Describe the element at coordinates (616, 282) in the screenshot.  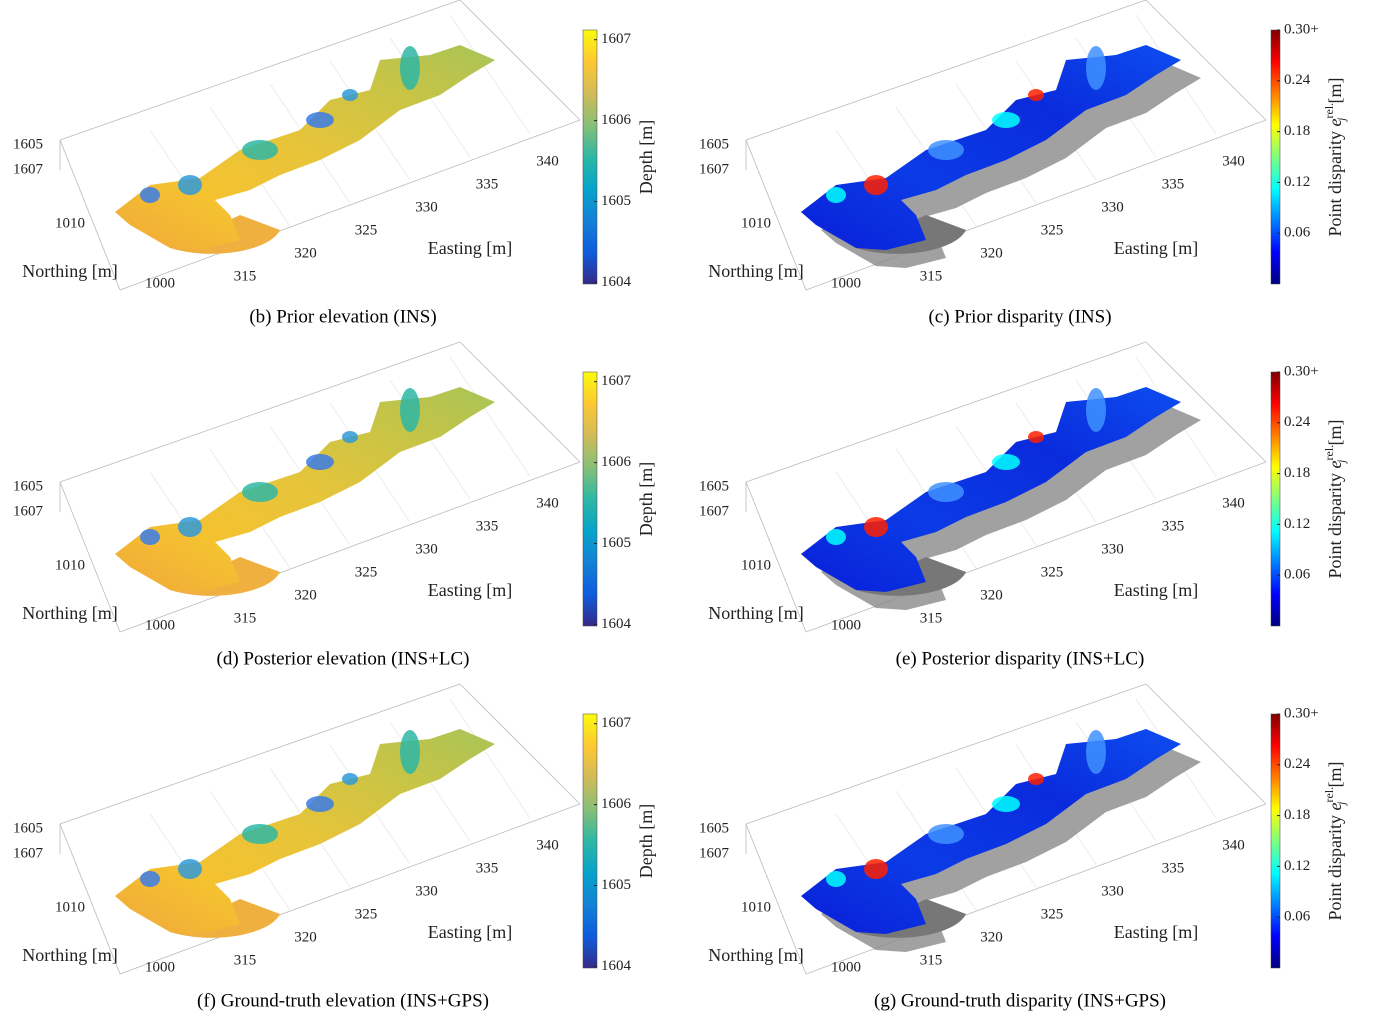
I see `colorbar-tick-label: 1604` at that location.